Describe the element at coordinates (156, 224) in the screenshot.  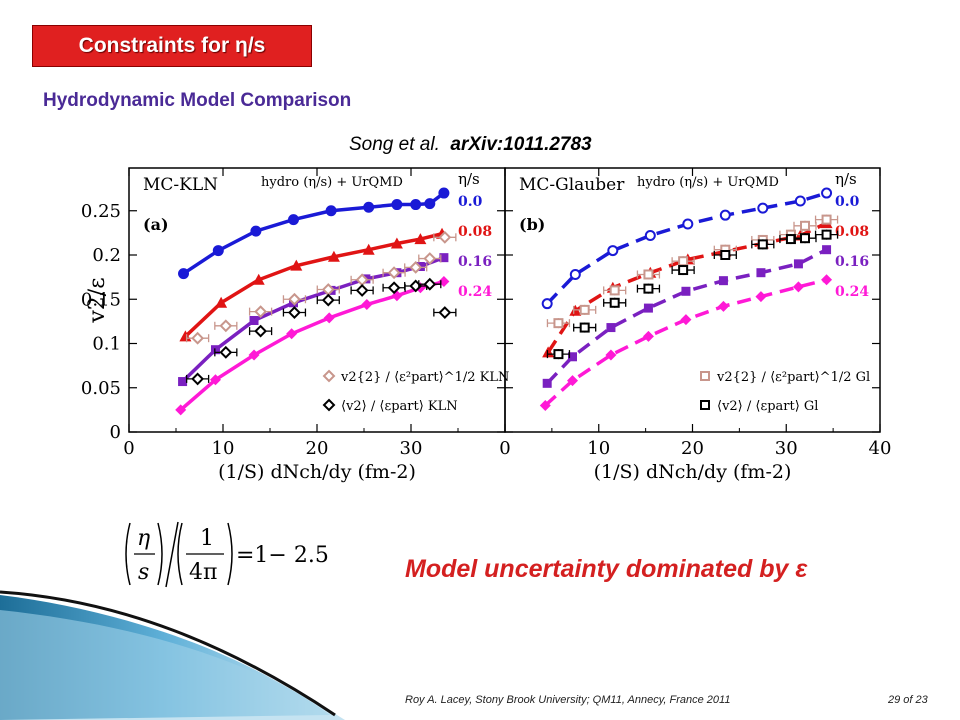
I see `panel-label: (a)` at that location.